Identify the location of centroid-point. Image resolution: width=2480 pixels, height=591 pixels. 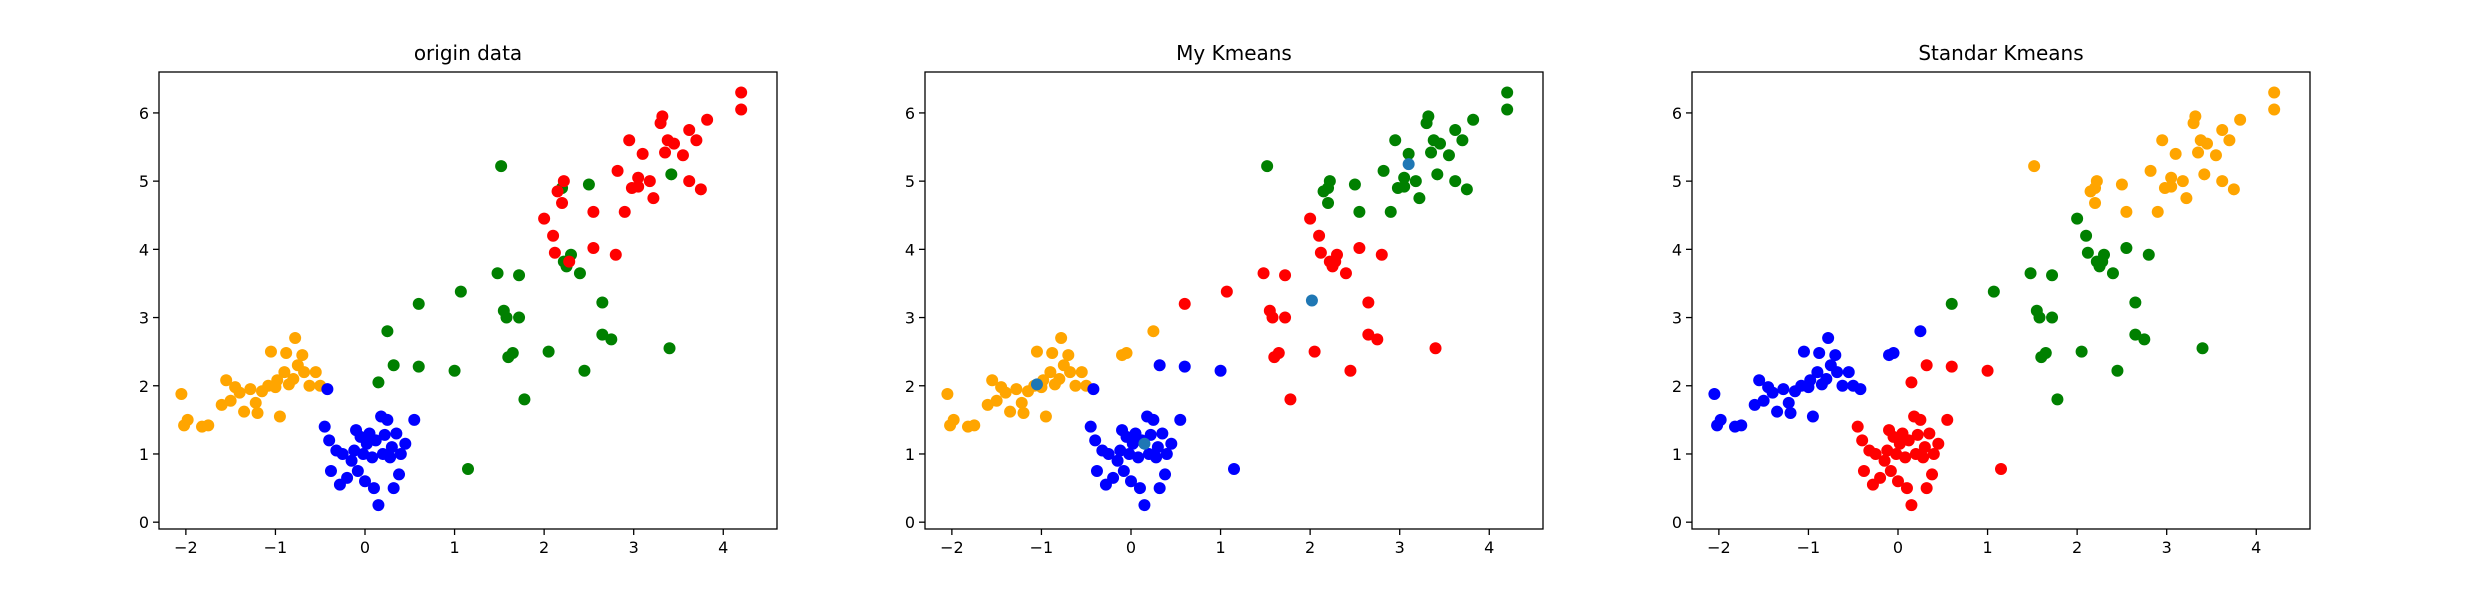
(1408, 164).